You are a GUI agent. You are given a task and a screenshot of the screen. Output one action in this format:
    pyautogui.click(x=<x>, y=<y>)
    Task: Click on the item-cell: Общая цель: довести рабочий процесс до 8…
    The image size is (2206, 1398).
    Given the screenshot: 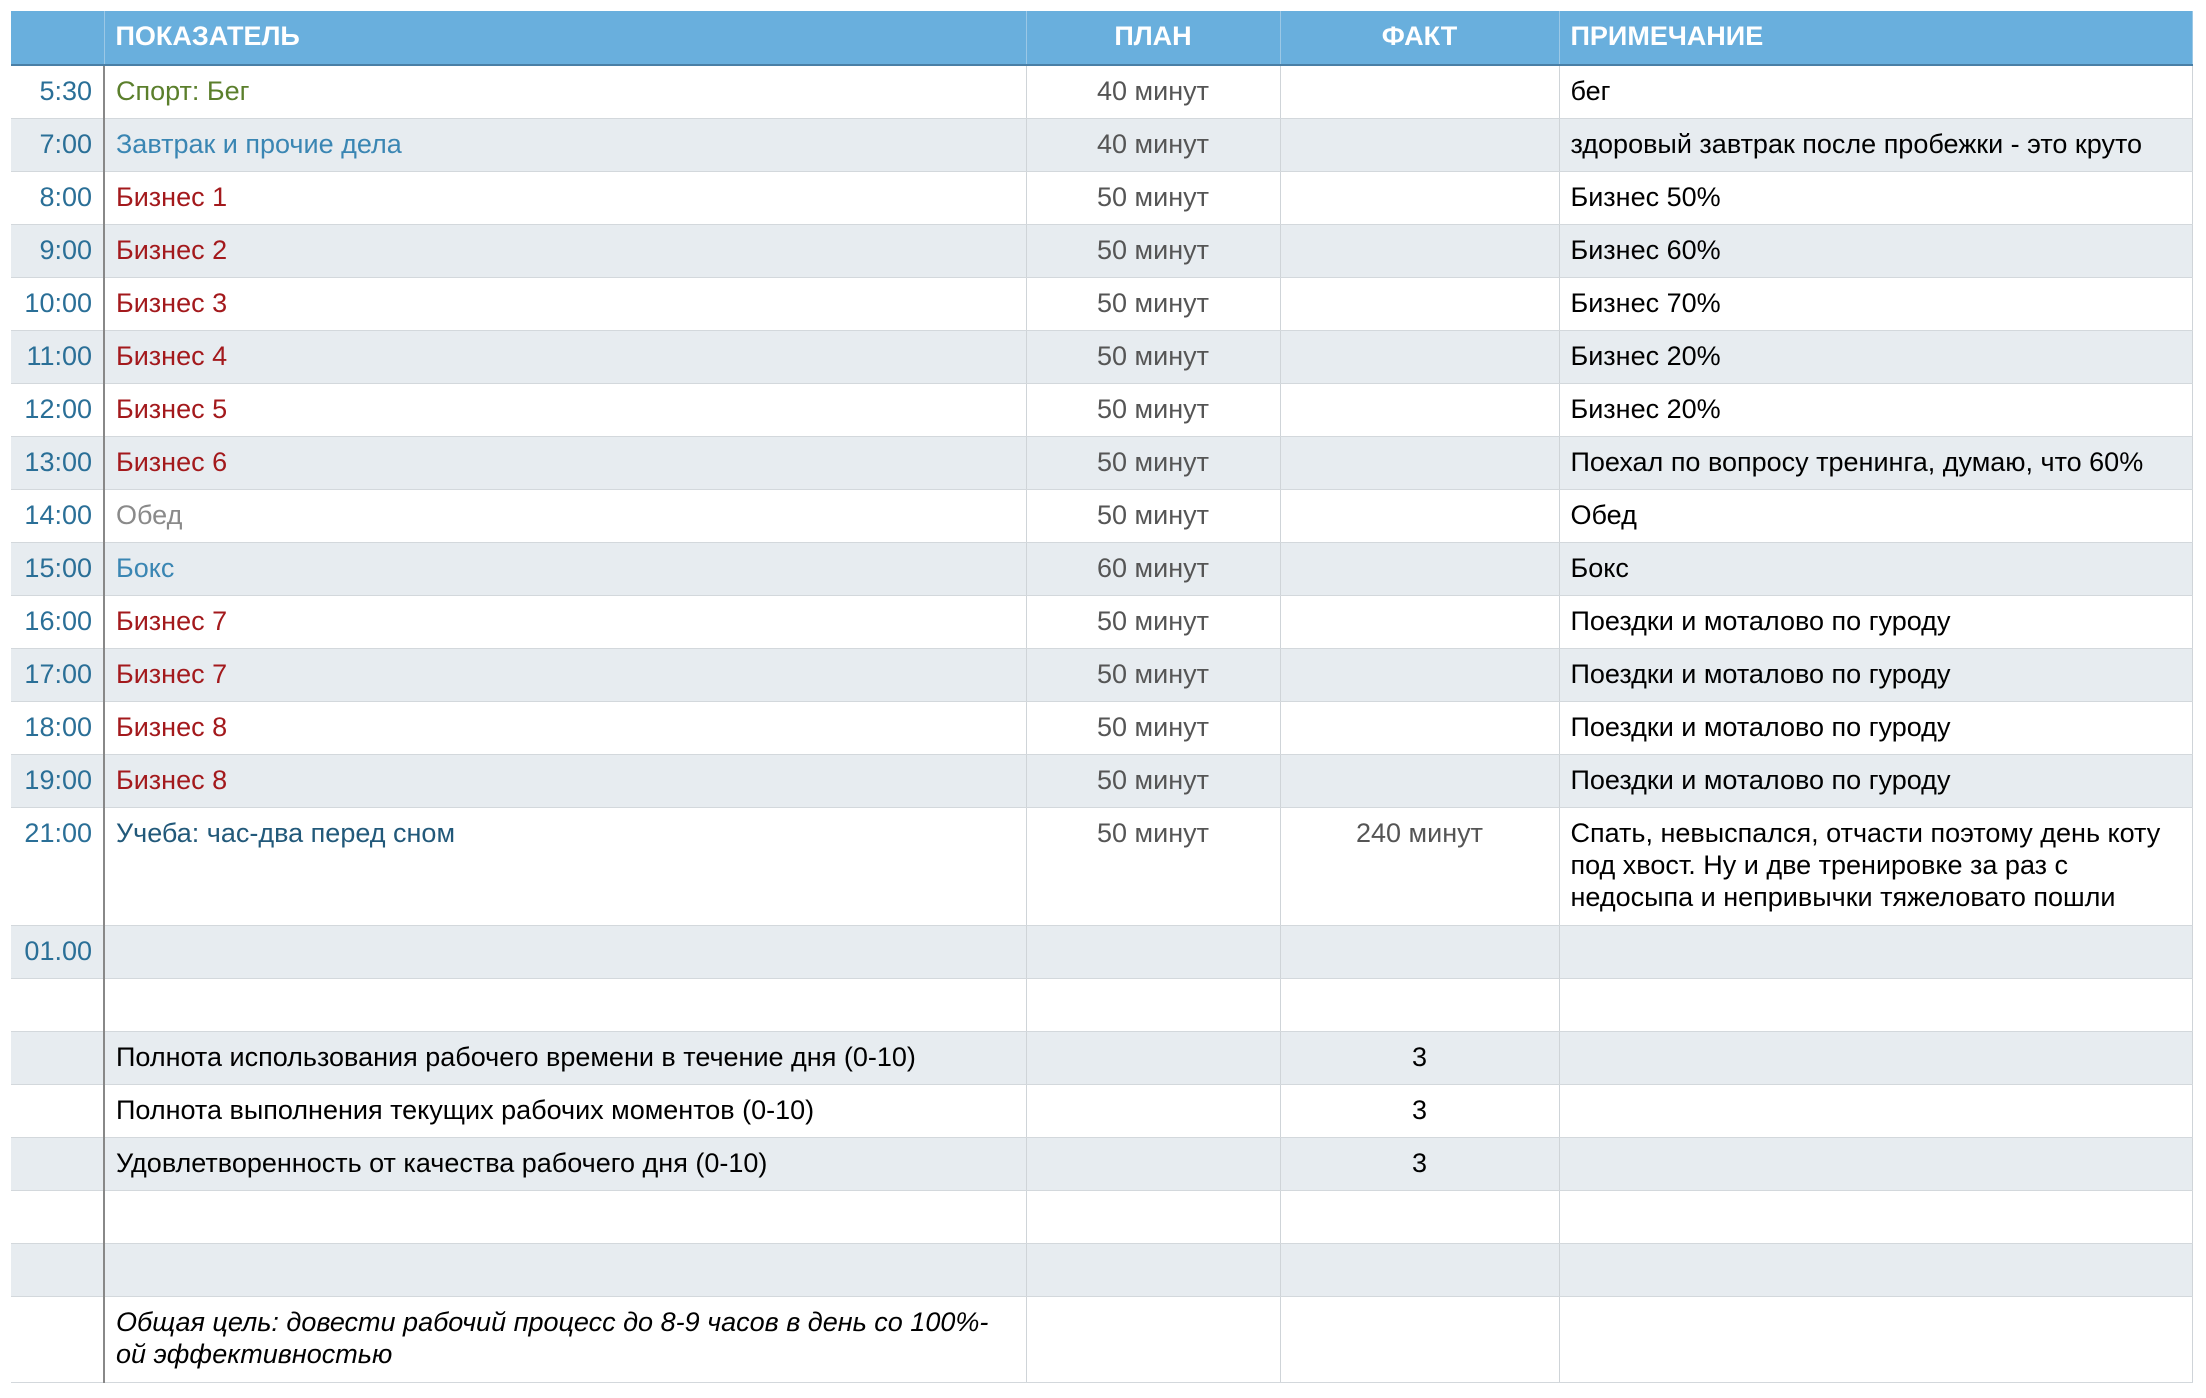 What is the action you would take?
    pyautogui.click(x=565, y=1339)
    